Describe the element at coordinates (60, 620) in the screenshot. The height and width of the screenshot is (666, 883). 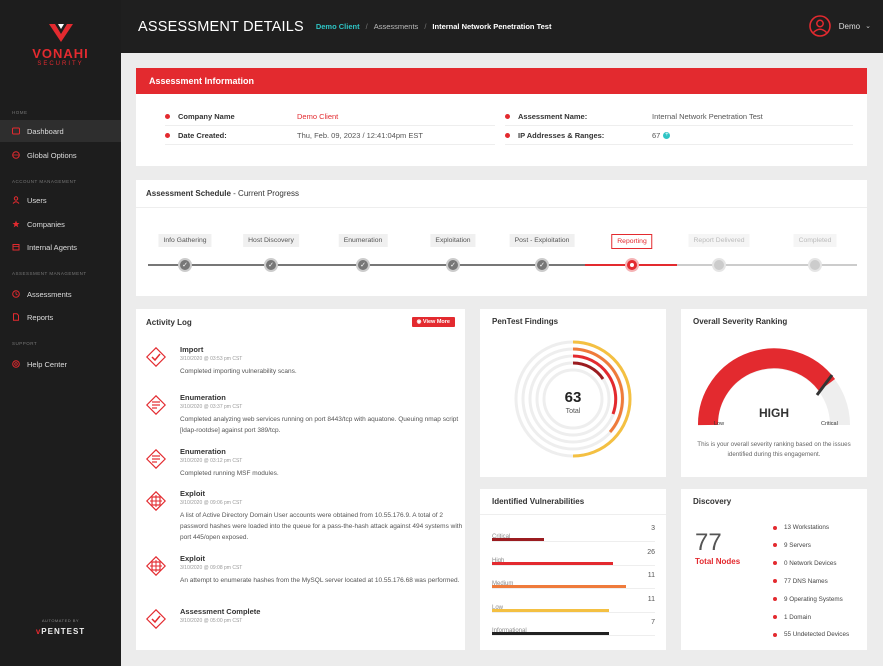
I see `powered-by-label: AUTOMATED BY` at that location.